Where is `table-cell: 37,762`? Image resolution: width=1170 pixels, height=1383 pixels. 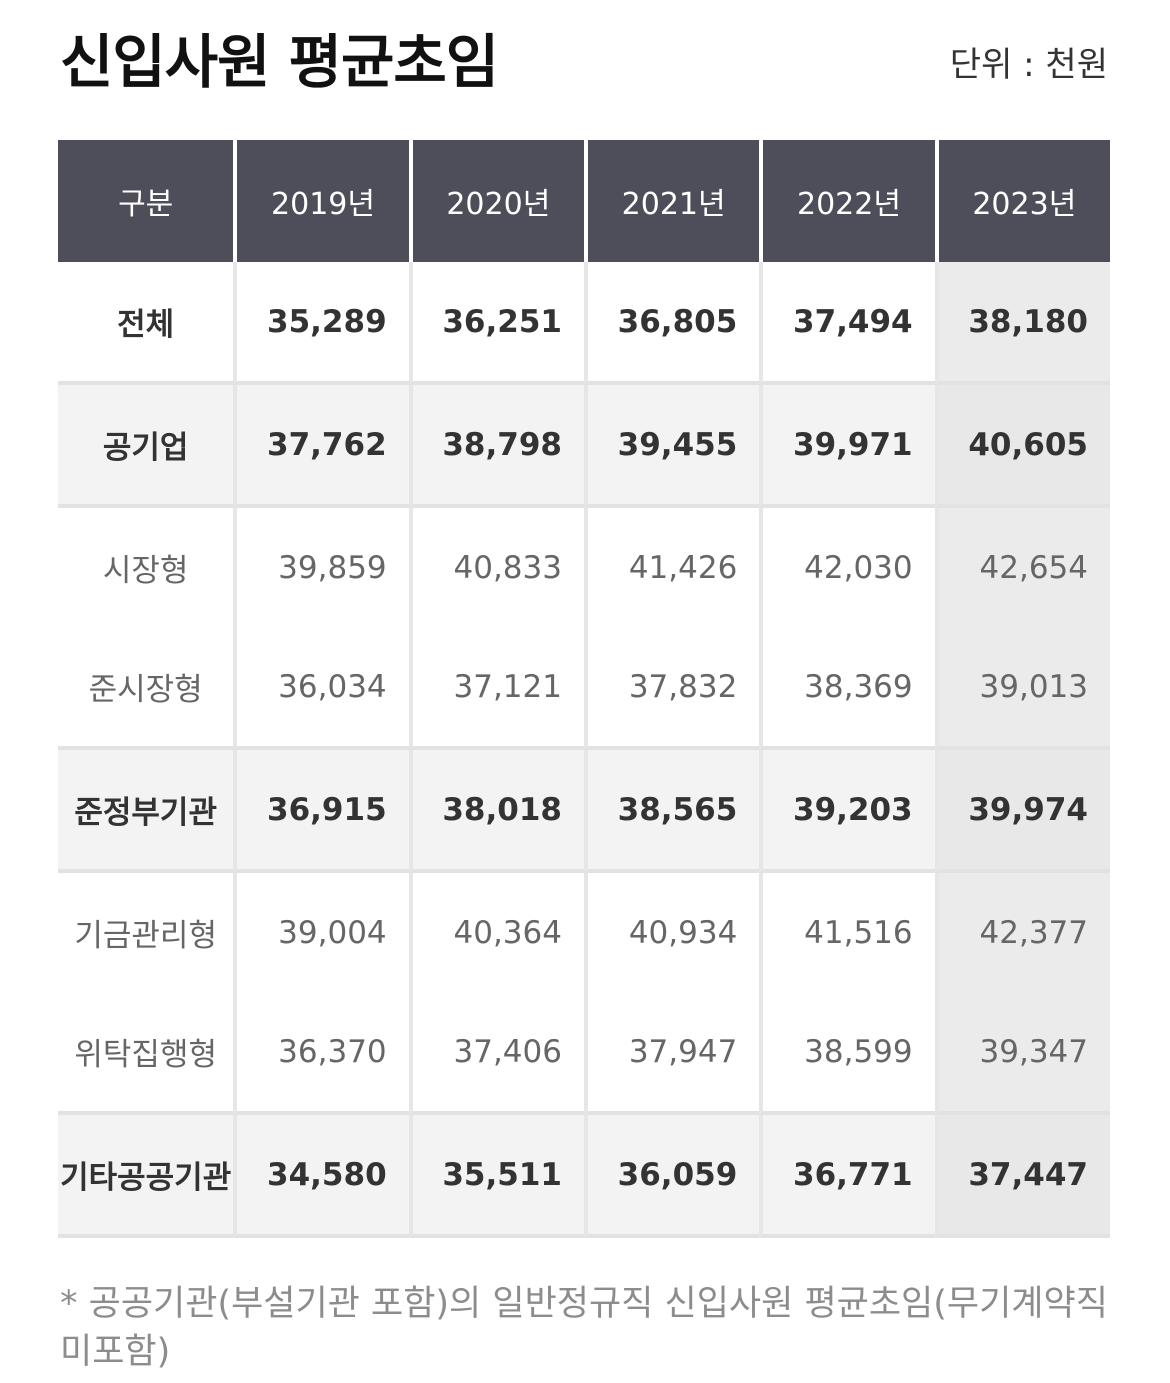
table-cell: 37,762 is located at coordinates (321, 446).